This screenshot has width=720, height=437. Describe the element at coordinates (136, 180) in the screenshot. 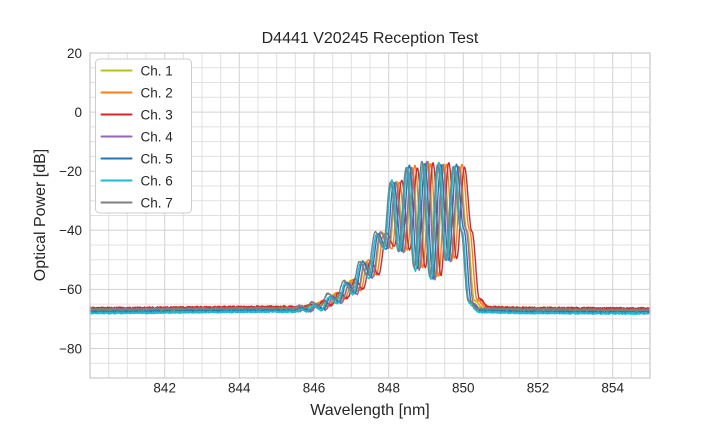

I see `legend-item: Ch. 6` at that location.